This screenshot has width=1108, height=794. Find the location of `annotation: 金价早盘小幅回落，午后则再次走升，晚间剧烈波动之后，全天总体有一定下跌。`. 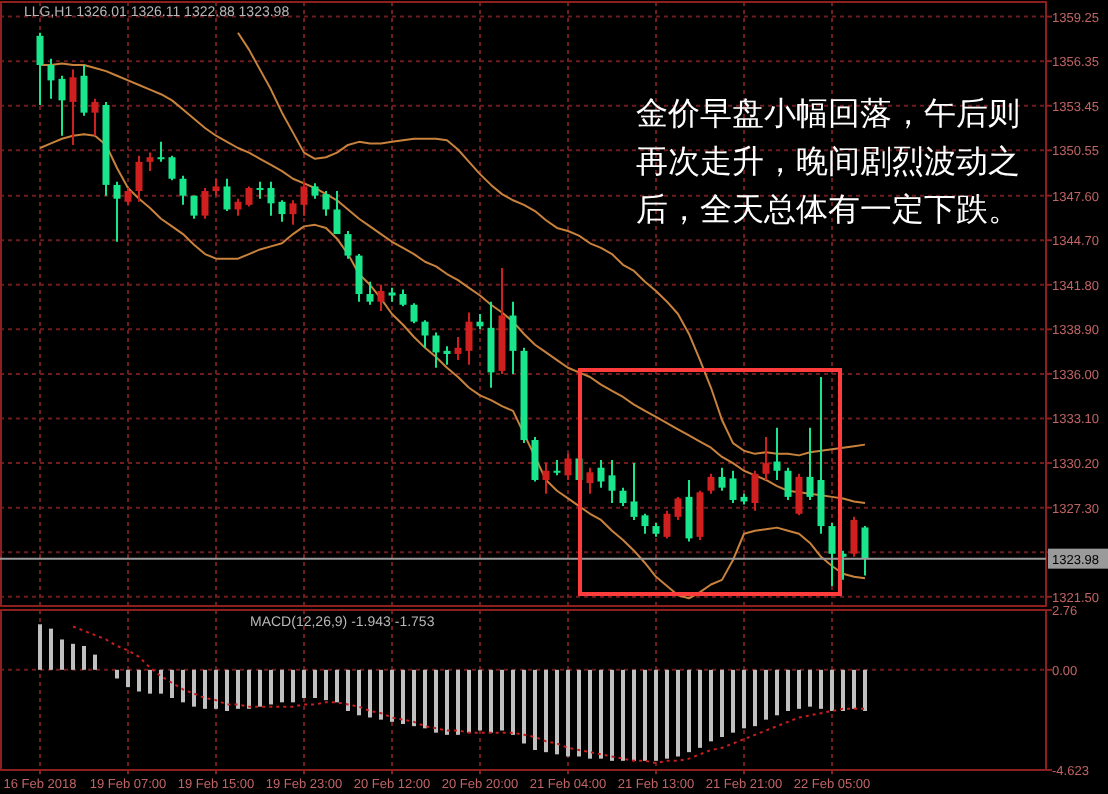

annotation: 金价早盘小幅回落，午后则再次走升，晚间剧烈波动之后，全天总体有一定下跌。 is located at coordinates (828, 162).